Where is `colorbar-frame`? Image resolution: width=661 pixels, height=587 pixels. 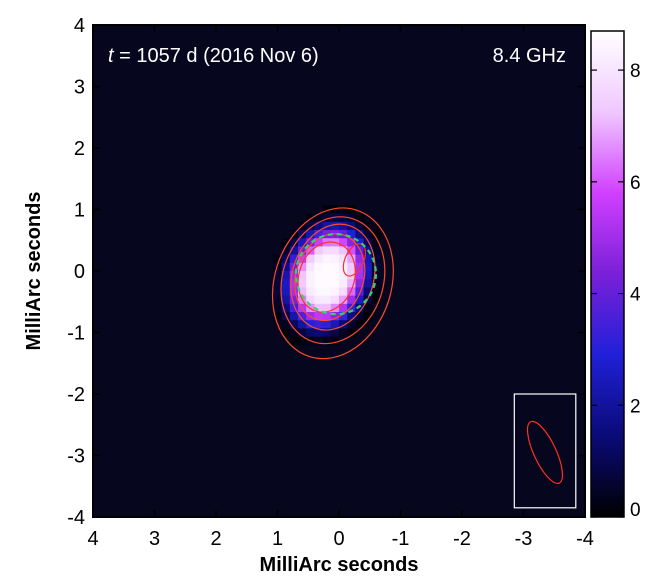 colorbar-frame is located at coordinates (607, 274).